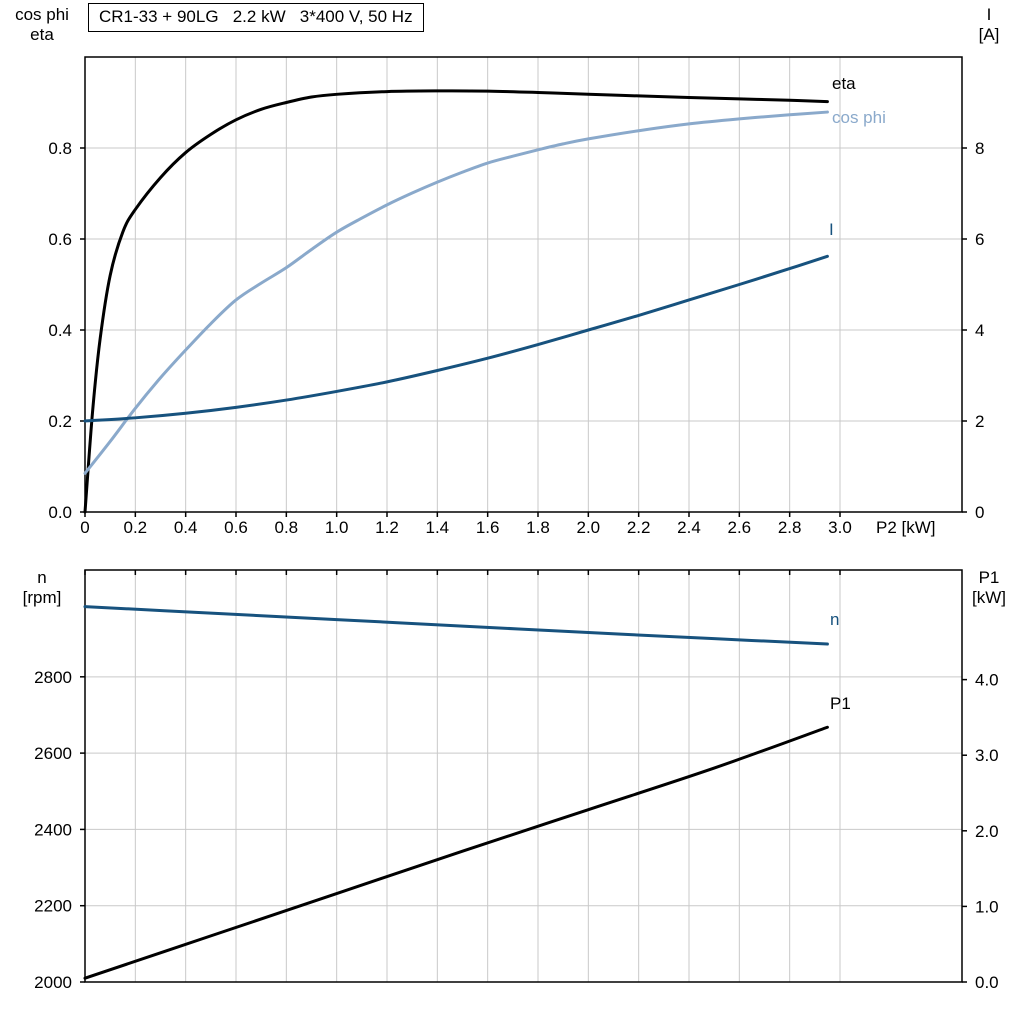 The width and height of the screenshot is (1024, 1024). I want to click on x-tick-label: 0.4, so click(186, 527).